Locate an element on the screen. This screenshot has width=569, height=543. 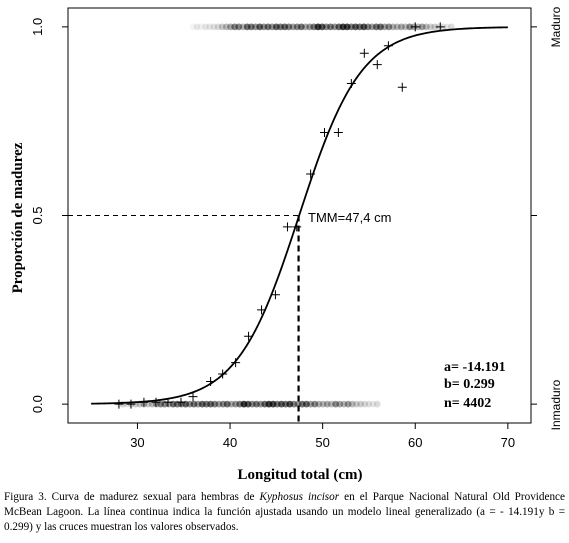
stat-n: n= 4402 is located at coordinates (467, 403).